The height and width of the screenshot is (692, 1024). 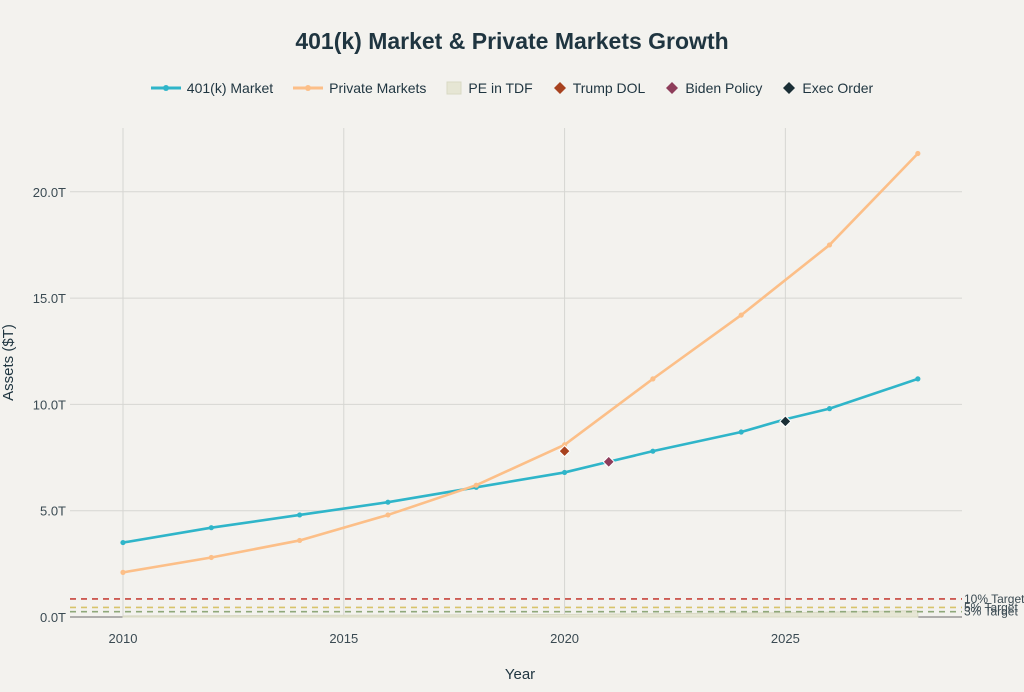 What do you see at coordinates (53, 511) in the screenshot?
I see `y-tick-label: 5.0T` at bounding box center [53, 511].